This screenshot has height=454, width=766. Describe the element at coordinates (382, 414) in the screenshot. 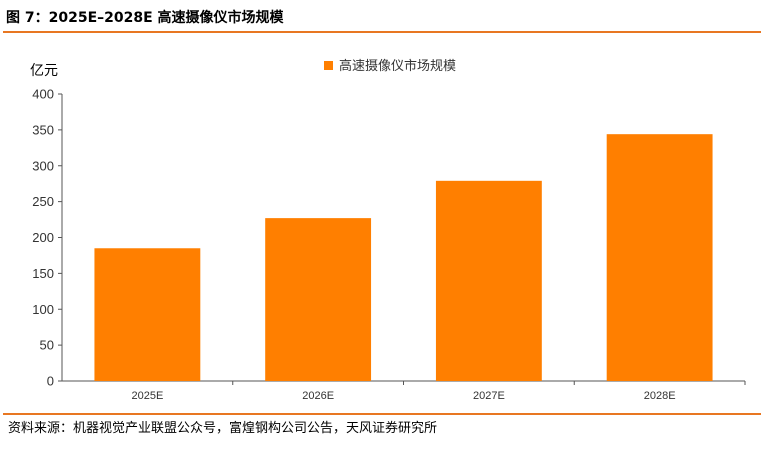

I see `source-divider` at that location.